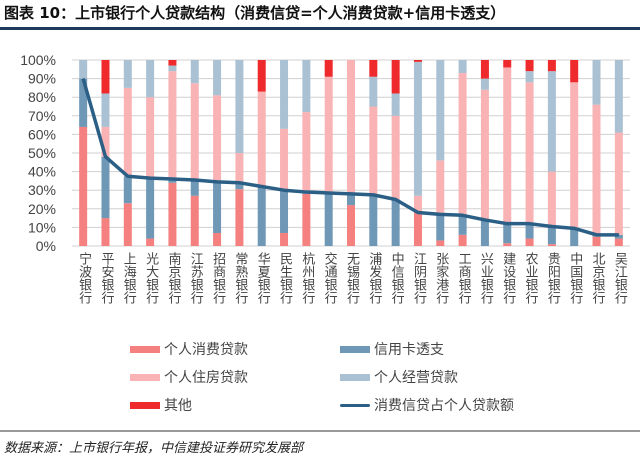 This screenshot has height=462, width=640. I want to click on legend-item: 个人消费贷款, so click(189, 349).